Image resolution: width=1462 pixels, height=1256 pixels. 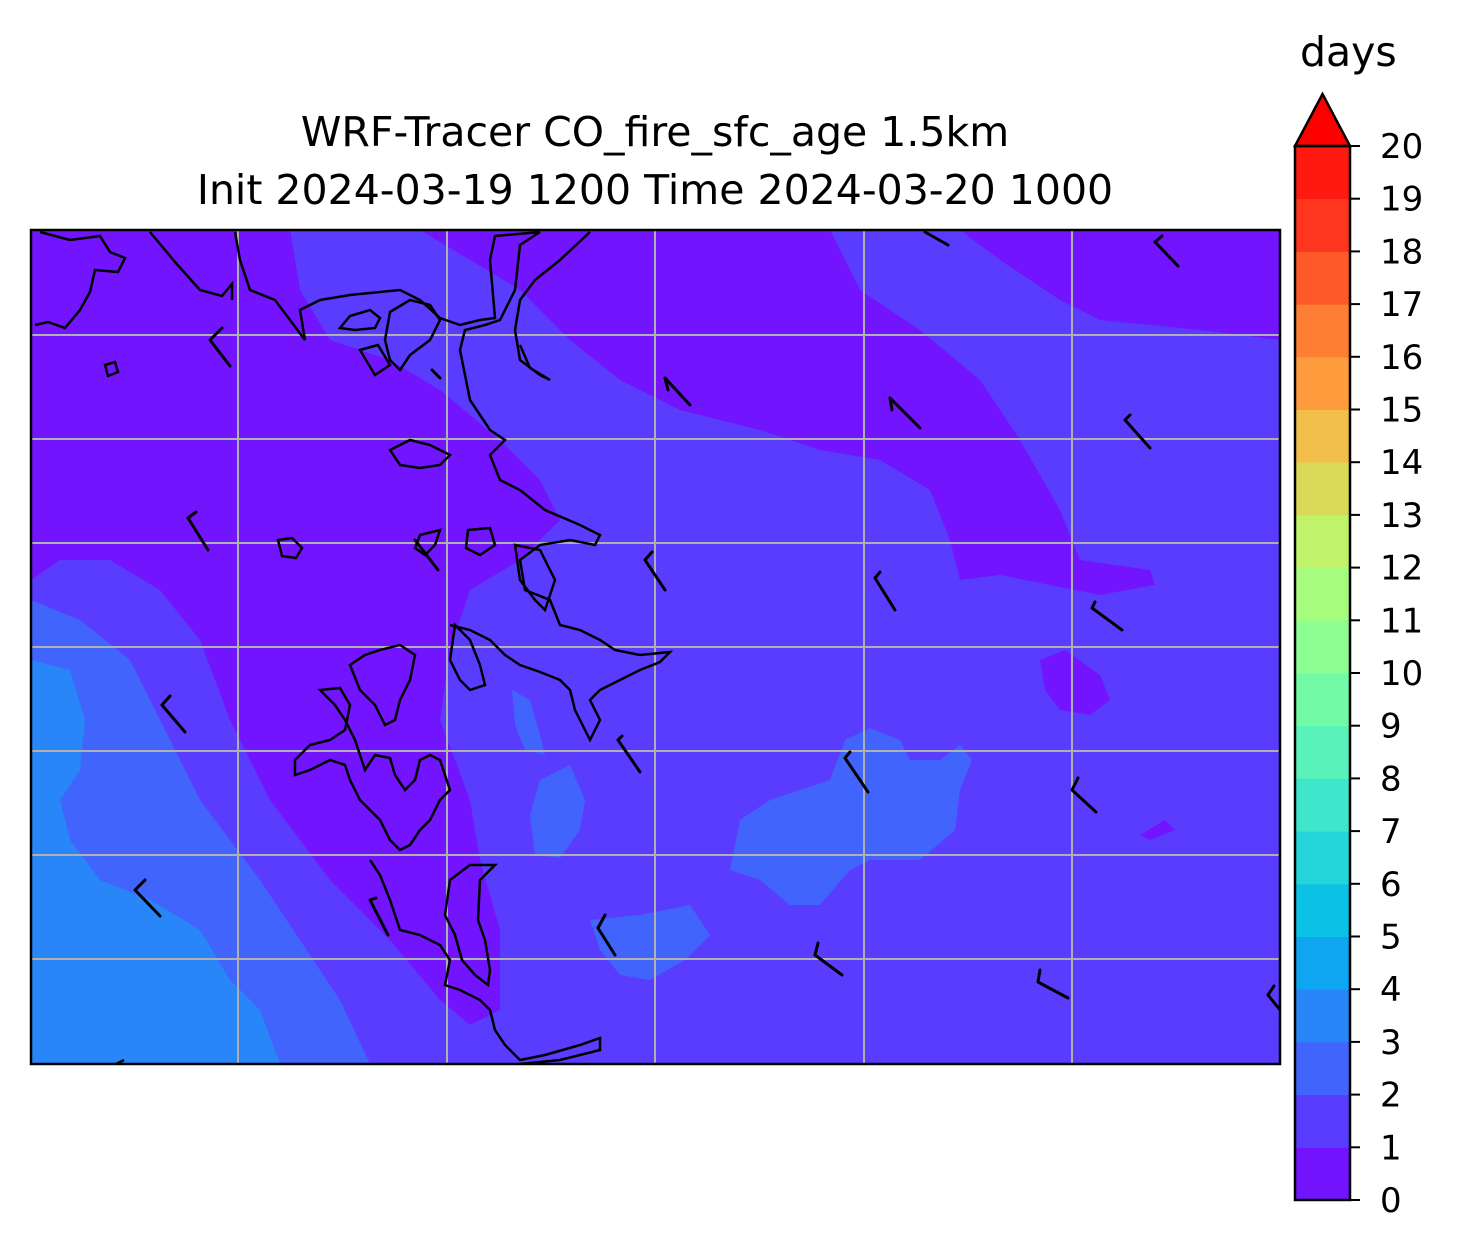 What do you see at coordinates (1391, 1148) in the screenshot?
I see `colorbar-tick-label: 1` at bounding box center [1391, 1148].